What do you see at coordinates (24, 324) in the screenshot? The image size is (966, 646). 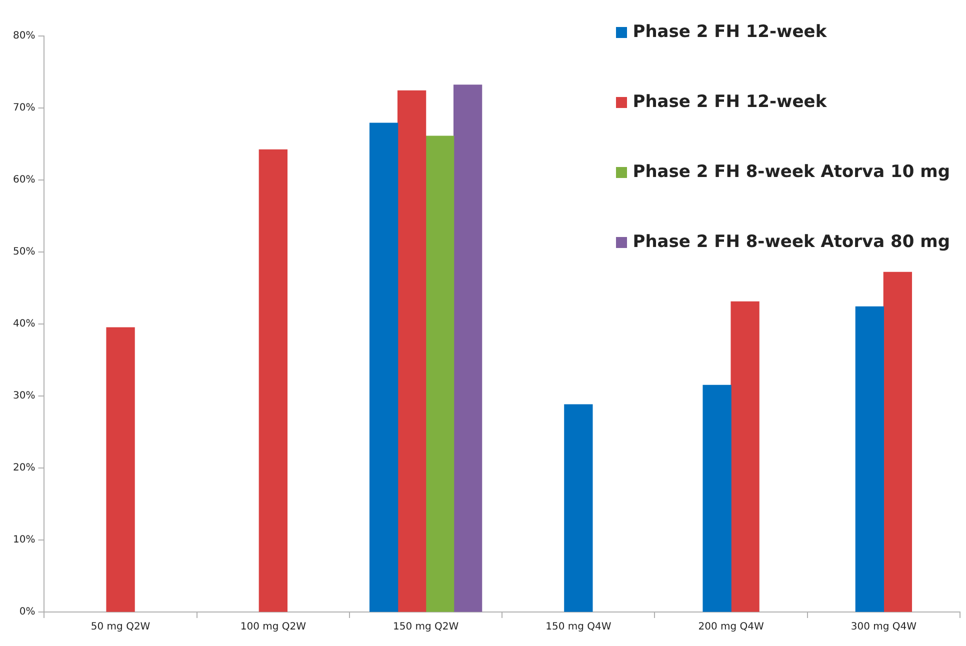 I see `y-tick-label: 40%` at bounding box center [24, 324].